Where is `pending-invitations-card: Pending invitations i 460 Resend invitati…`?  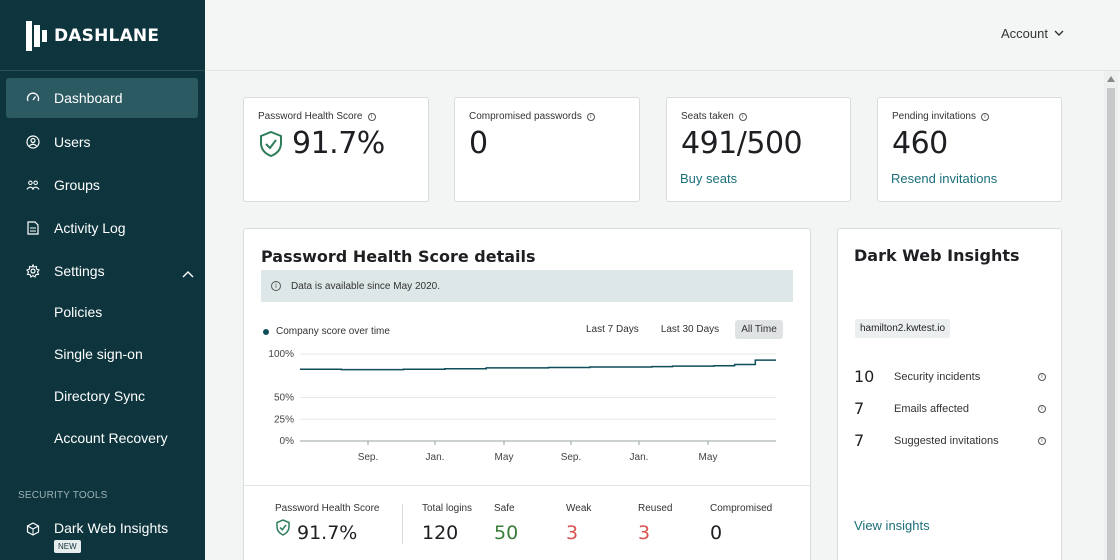 pending-invitations-card: Pending invitations i 460 Resend invitati… is located at coordinates (969, 149).